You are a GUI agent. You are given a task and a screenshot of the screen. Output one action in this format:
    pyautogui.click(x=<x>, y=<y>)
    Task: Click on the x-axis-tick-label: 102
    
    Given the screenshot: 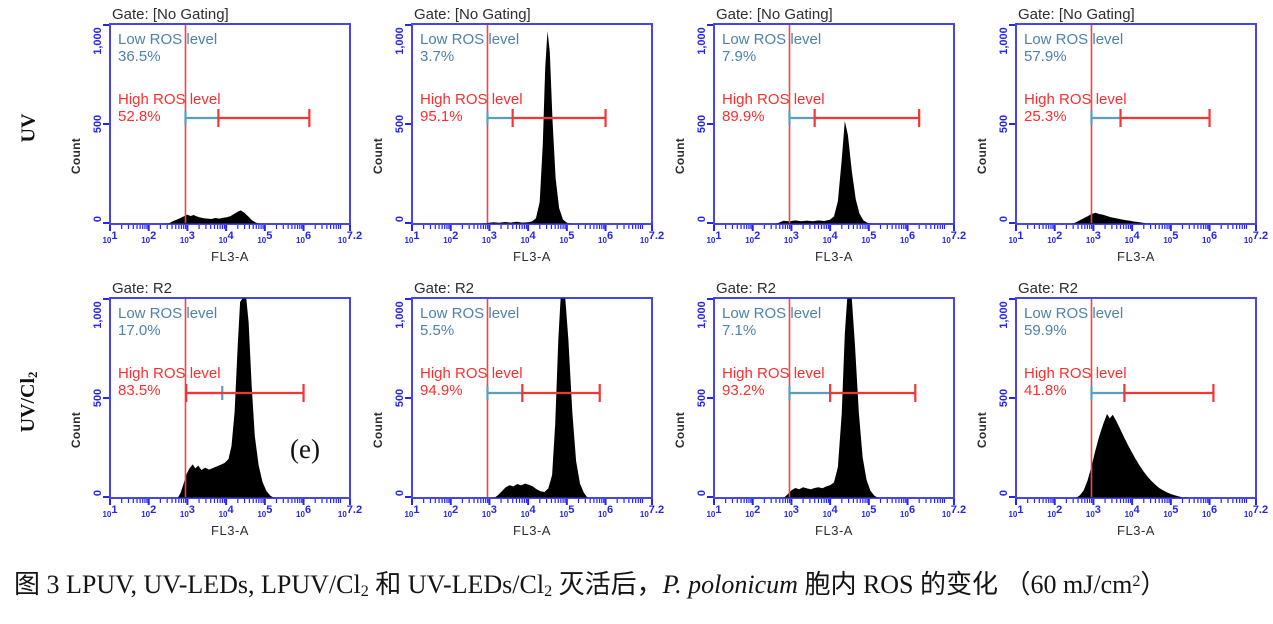 What is the action you would take?
    pyautogui.click(x=752, y=513)
    